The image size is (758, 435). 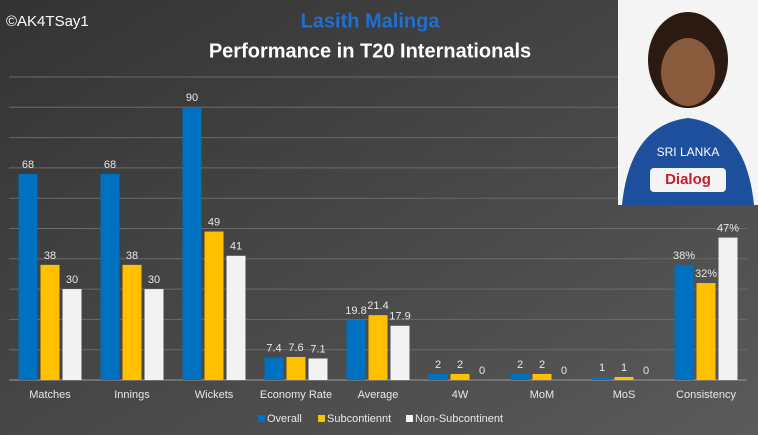 What do you see at coordinates (399, 317) in the screenshot?
I see `value-label: 17.9` at bounding box center [399, 317].